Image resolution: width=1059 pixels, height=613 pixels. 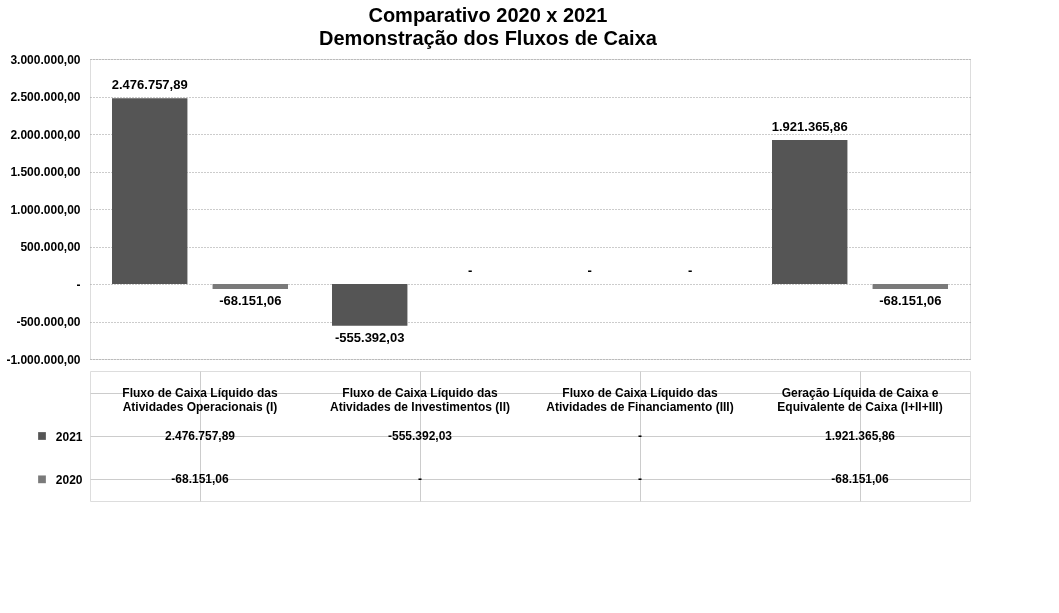 What do you see at coordinates (420, 399) in the screenshot?
I see `x-tick-label: Fluxo de Caixa Líquido das Atividades de Investimentos (II)` at bounding box center [420, 399].